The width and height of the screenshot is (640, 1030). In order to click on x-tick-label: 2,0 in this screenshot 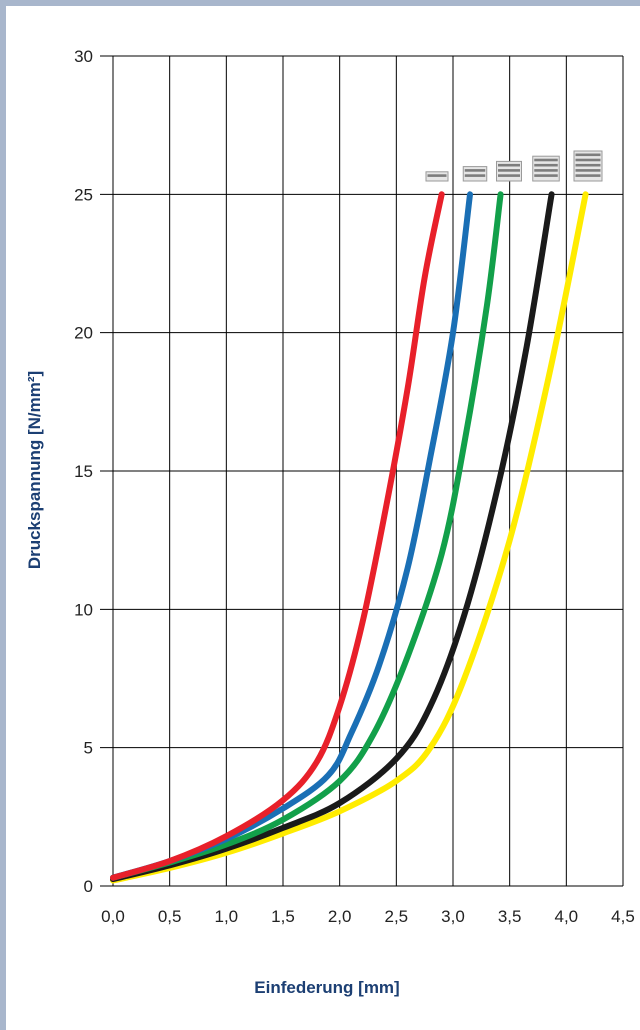, I will do `click(340, 916)`.